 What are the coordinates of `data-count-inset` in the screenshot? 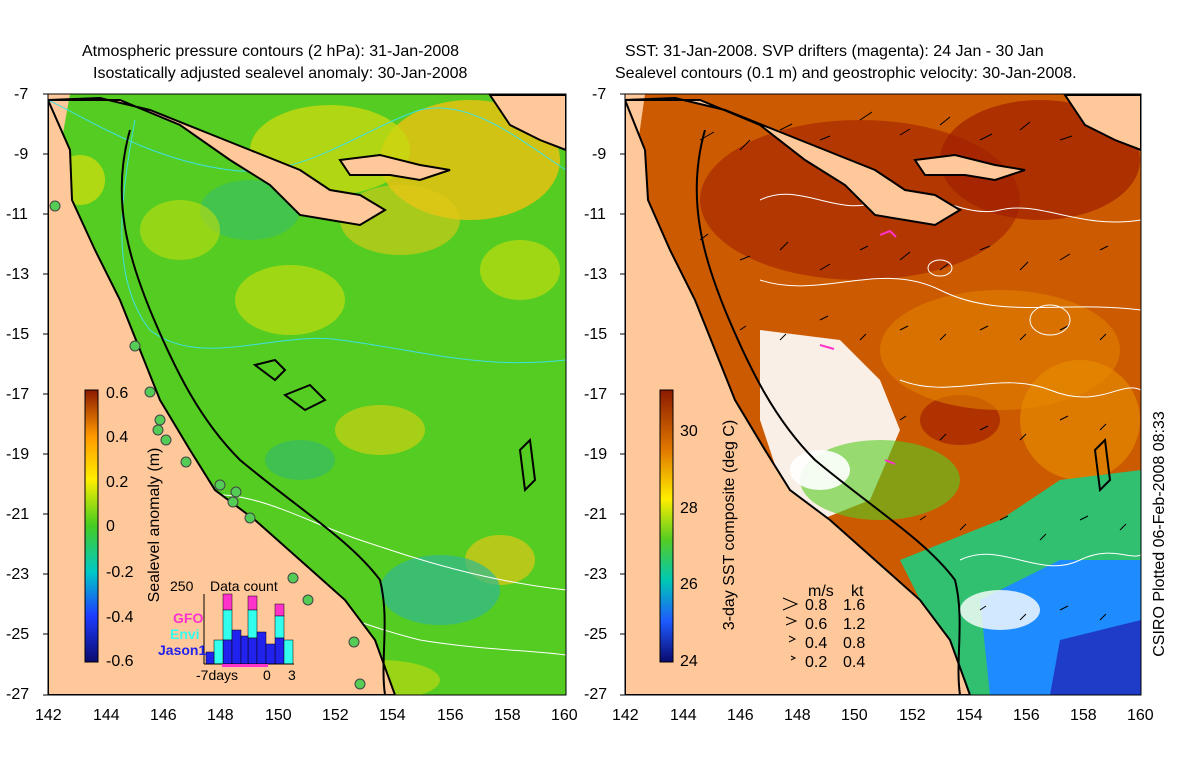 It's located at (248, 630).